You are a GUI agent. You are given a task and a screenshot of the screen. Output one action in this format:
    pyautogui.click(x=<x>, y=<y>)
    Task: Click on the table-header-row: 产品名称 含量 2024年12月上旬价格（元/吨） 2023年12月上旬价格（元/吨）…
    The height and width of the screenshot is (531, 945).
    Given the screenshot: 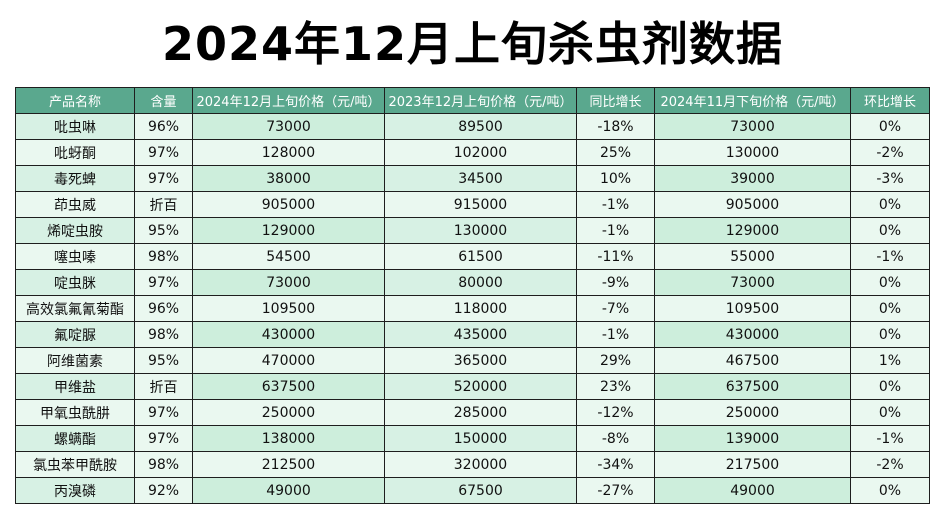 What is the action you would take?
    pyautogui.click(x=472, y=100)
    